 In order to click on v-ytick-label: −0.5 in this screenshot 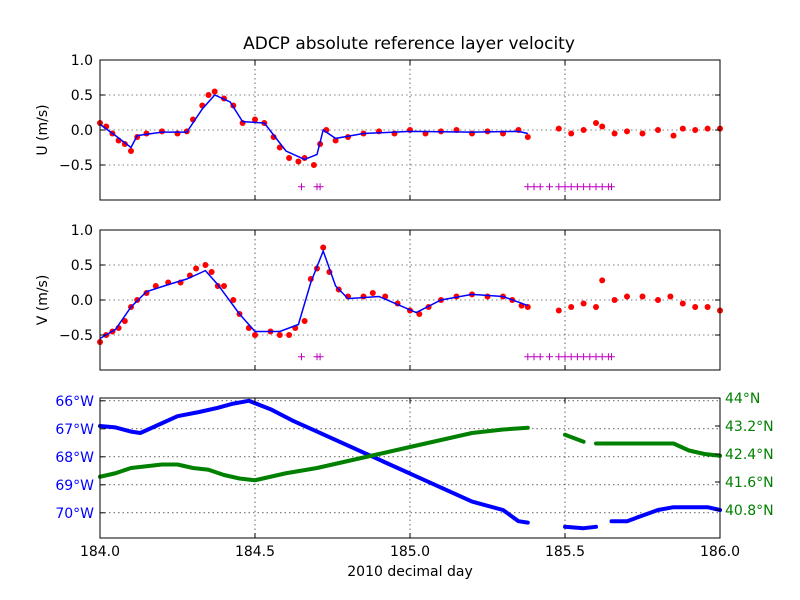, I will do `click(76, 336)`.